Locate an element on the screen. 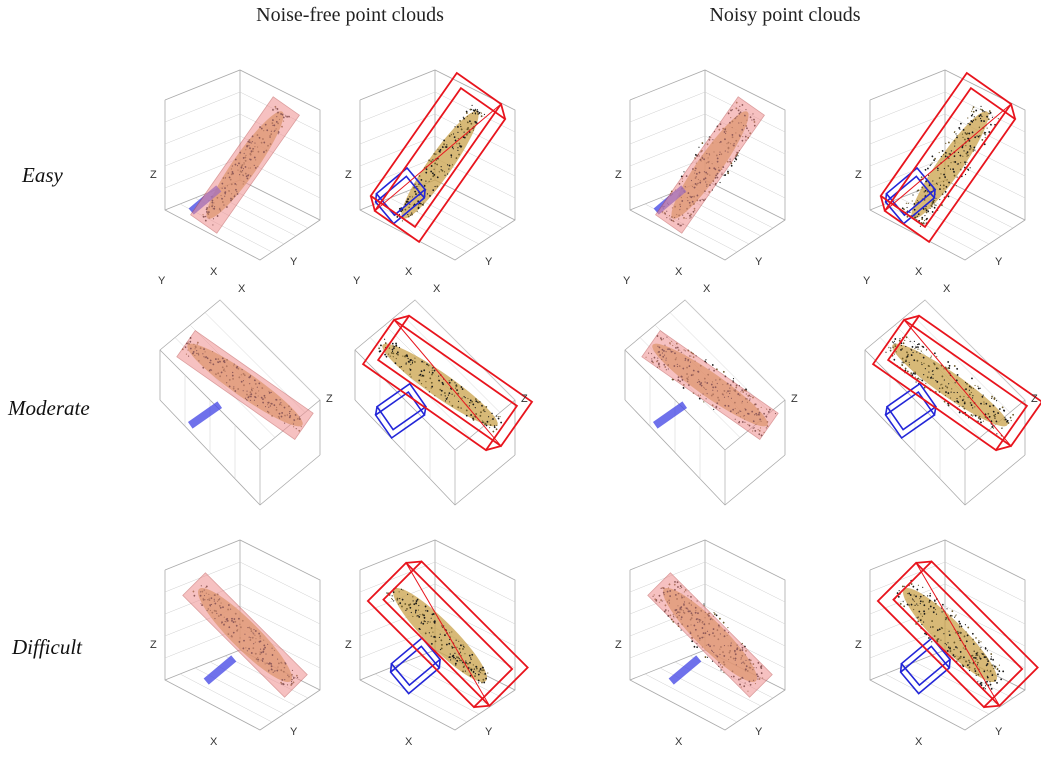  header-noise-free: Noise-free point clouds is located at coordinates (350, 15).